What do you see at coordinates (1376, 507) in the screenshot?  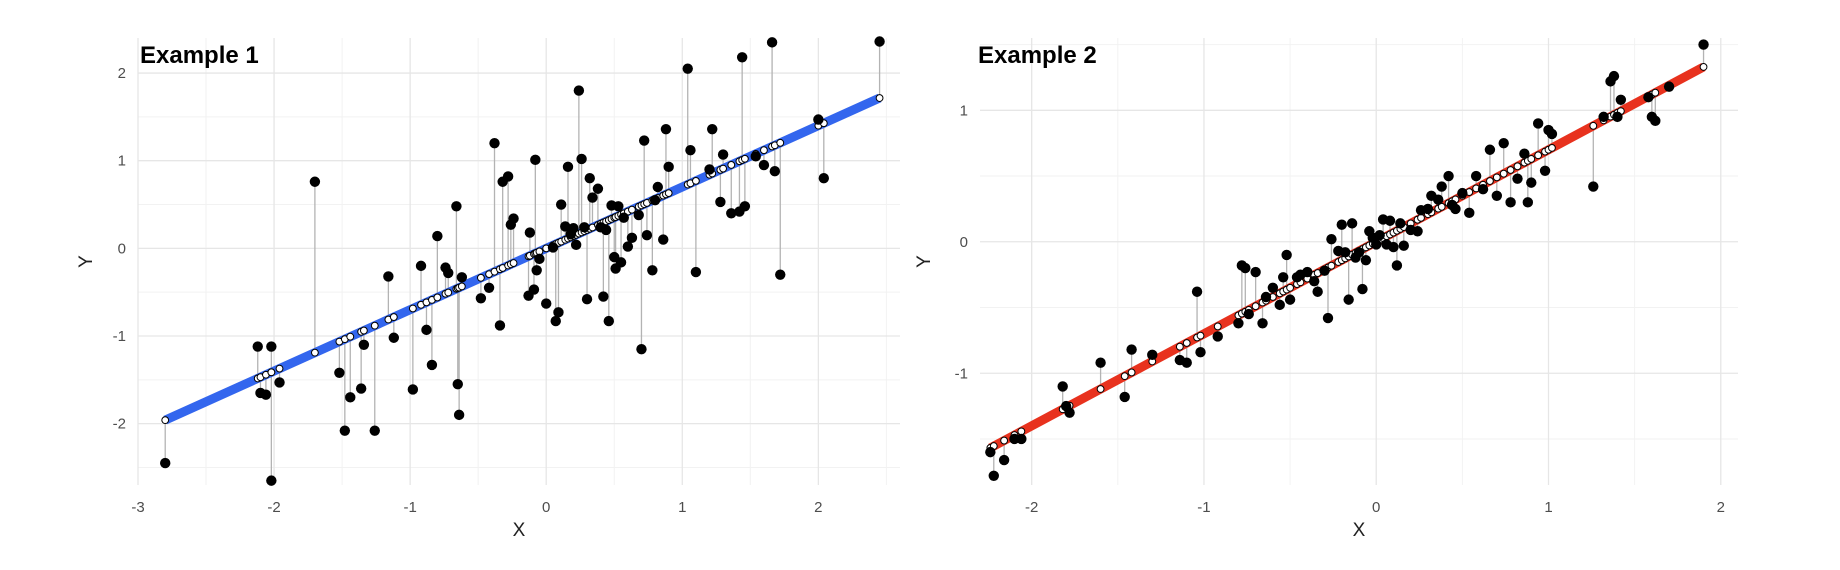 I see `example-2-x-tick-label: 0` at bounding box center [1376, 507].